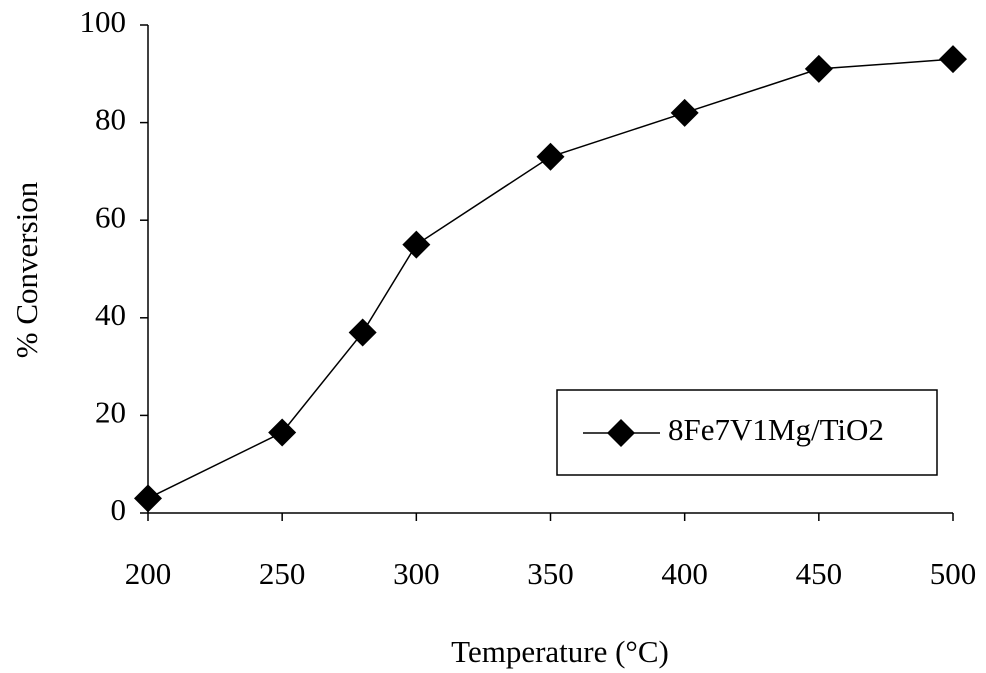  I want to click on y-tick-label: 40, so click(110, 314).